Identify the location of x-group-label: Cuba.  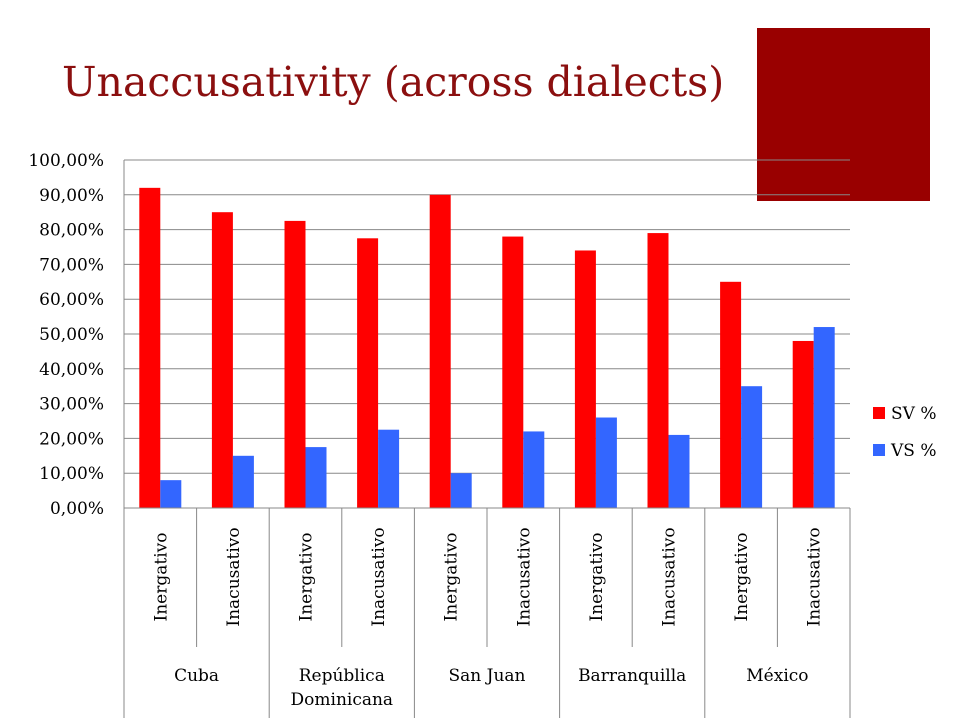
(196, 676).